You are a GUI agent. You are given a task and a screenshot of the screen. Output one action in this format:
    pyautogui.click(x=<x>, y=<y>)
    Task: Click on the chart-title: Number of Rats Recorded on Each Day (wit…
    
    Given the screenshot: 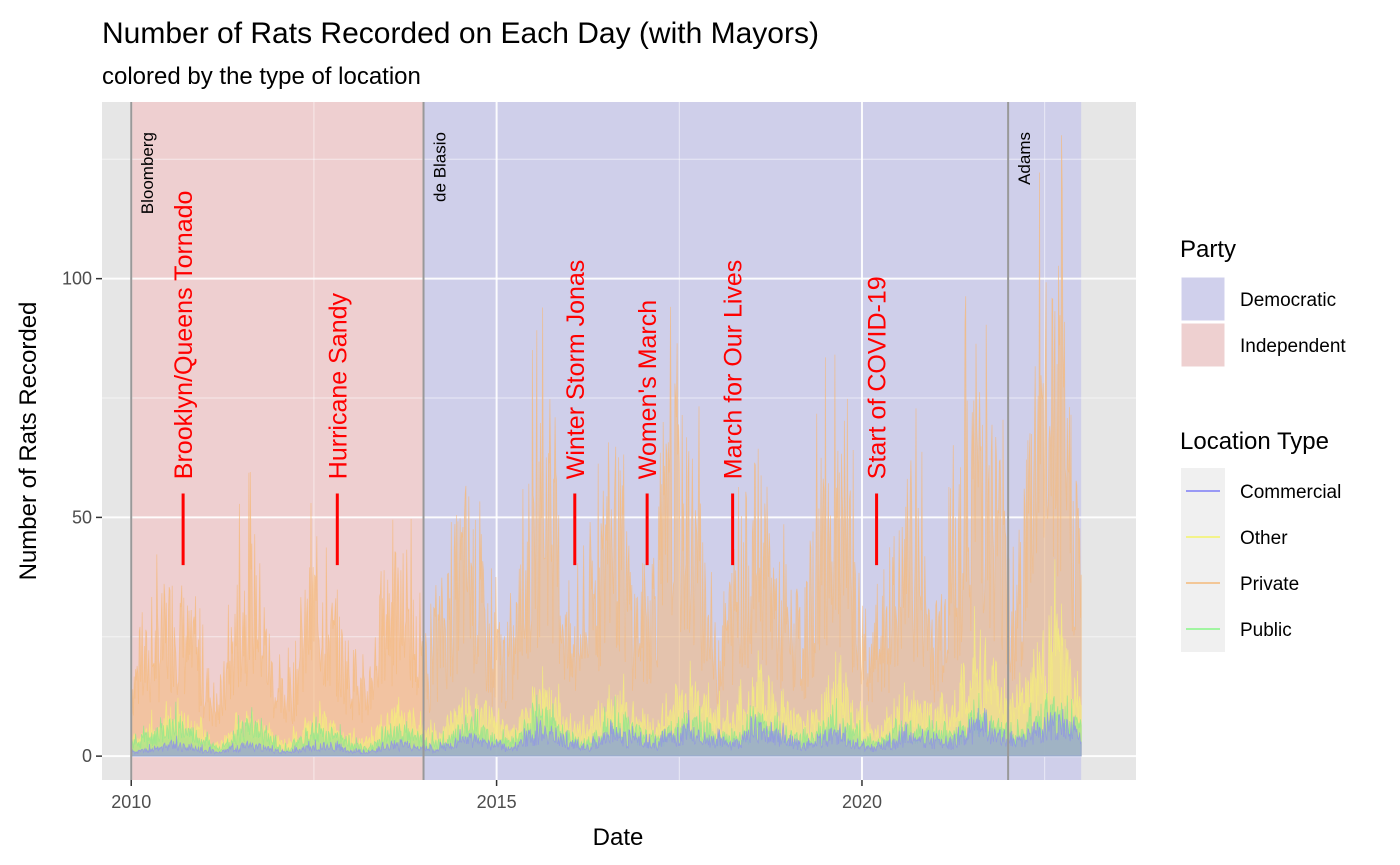 What is the action you would take?
    pyautogui.click(x=460, y=33)
    